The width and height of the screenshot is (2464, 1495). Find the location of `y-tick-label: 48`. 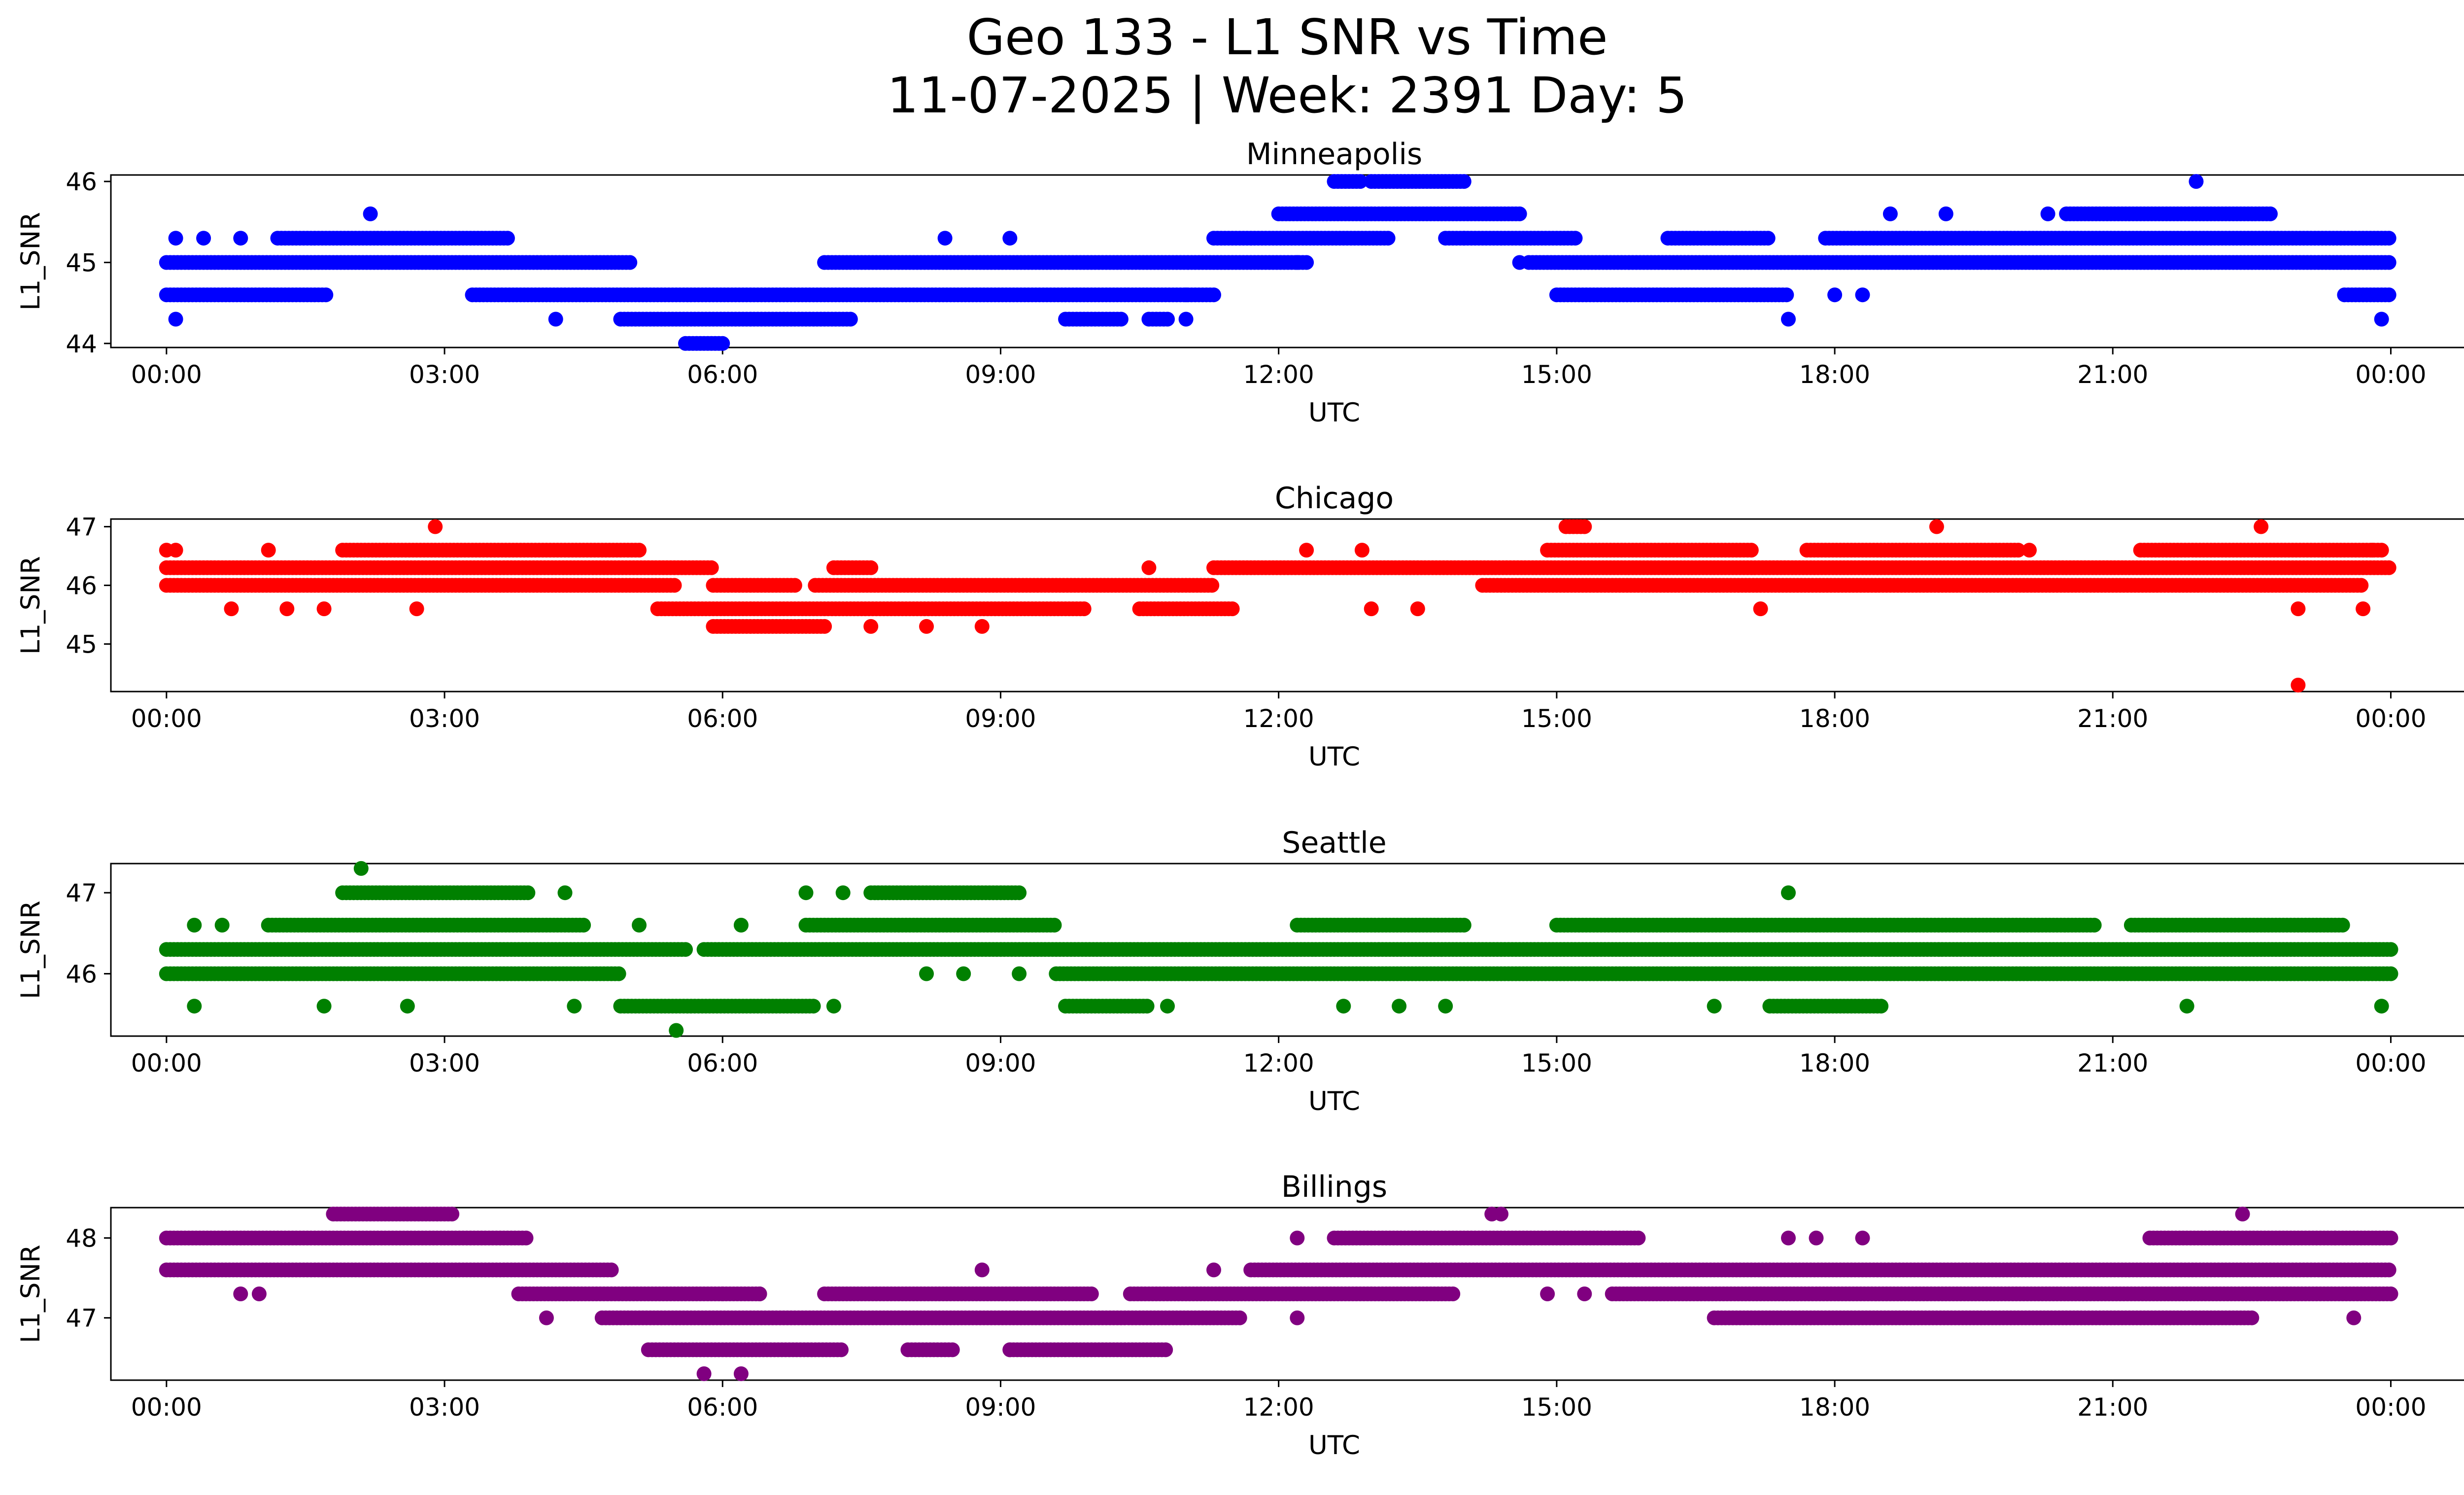

y-tick-label: 48 is located at coordinates (81, 1238).